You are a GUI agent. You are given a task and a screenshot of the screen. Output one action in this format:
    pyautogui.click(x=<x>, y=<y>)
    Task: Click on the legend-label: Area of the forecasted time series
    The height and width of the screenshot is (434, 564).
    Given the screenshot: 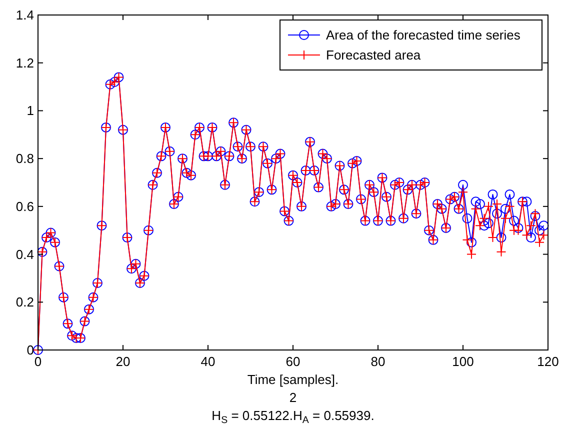 What is the action you would take?
    pyautogui.click(x=423, y=35)
    